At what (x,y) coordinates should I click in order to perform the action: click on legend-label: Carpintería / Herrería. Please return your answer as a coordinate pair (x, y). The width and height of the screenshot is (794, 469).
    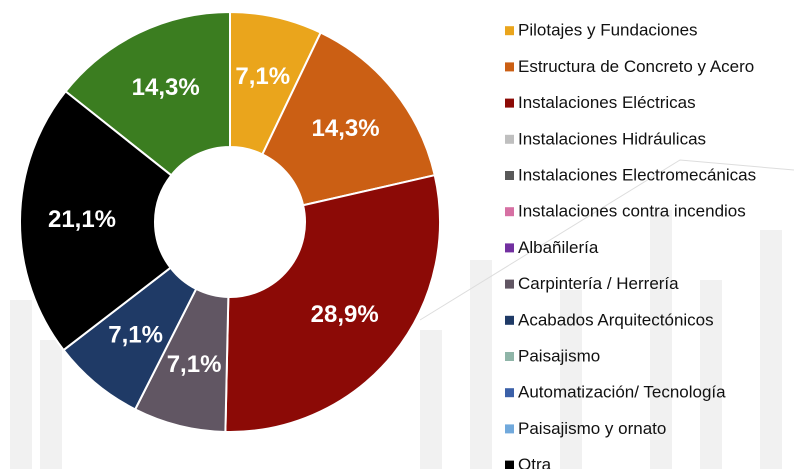
    Looking at the image, I should click on (598, 283).